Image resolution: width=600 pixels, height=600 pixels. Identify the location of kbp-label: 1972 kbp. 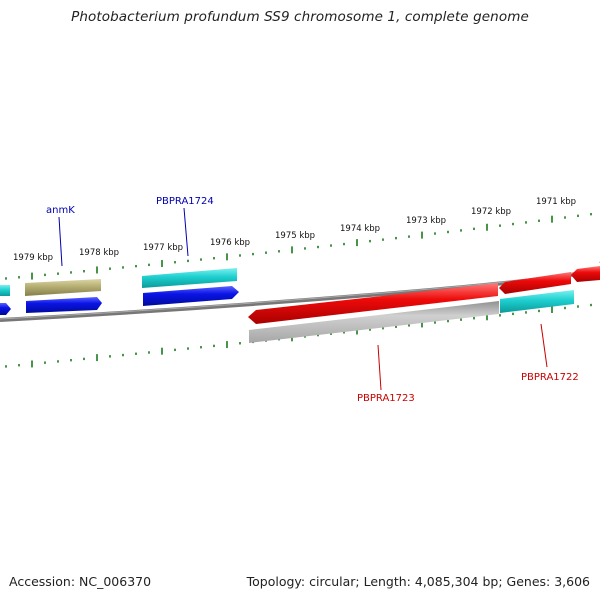
(491, 212).